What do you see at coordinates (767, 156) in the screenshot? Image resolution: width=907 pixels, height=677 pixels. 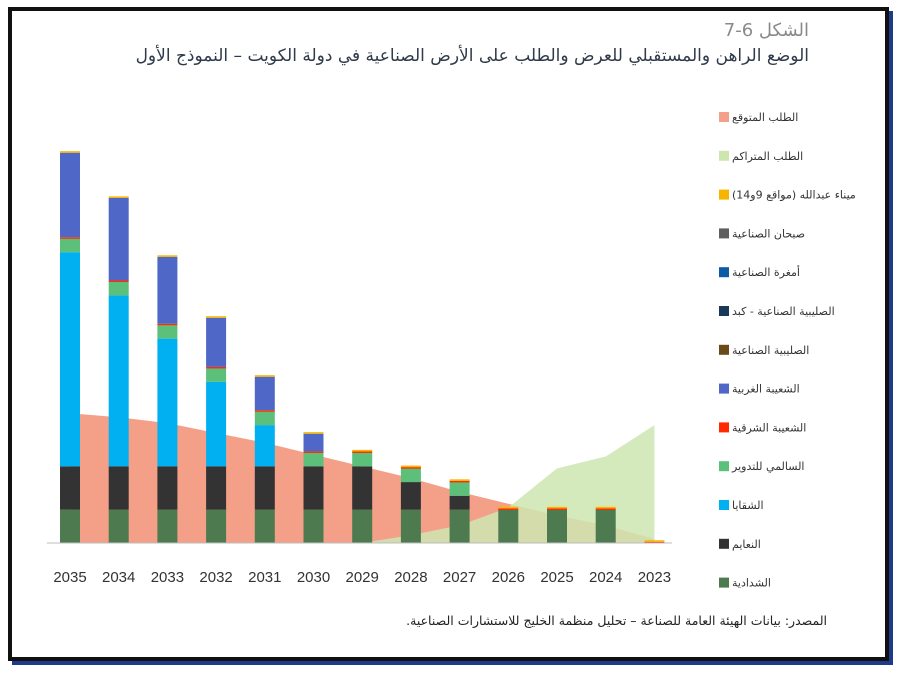 I see `legend-label: الطلب المتراكم` at bounding box center [767, 156].